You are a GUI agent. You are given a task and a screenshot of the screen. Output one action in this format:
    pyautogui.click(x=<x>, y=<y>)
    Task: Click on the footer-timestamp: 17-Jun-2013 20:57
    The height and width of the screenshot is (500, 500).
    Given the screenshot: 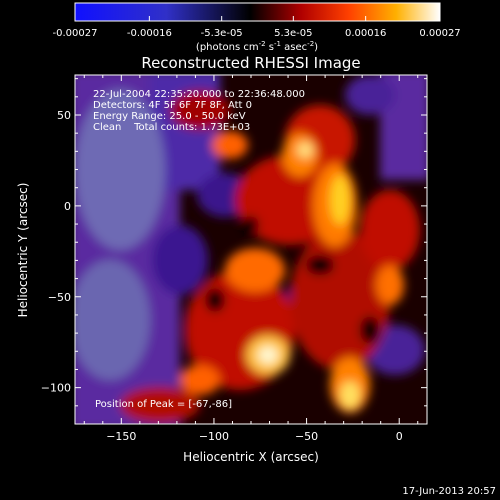 What is the action you would take?
    pyautogui.click(x=449, y=491)
    